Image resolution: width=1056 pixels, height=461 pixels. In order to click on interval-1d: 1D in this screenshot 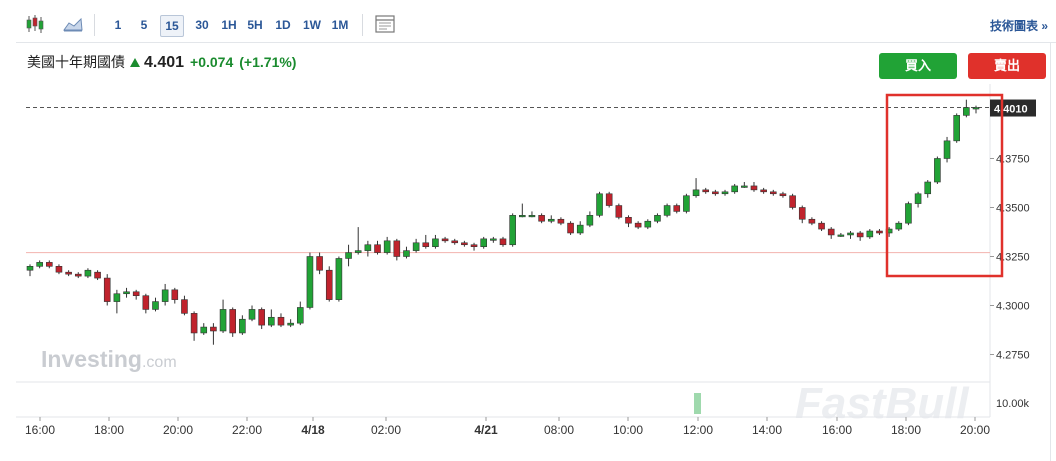, I will do `click(283, 25)`.